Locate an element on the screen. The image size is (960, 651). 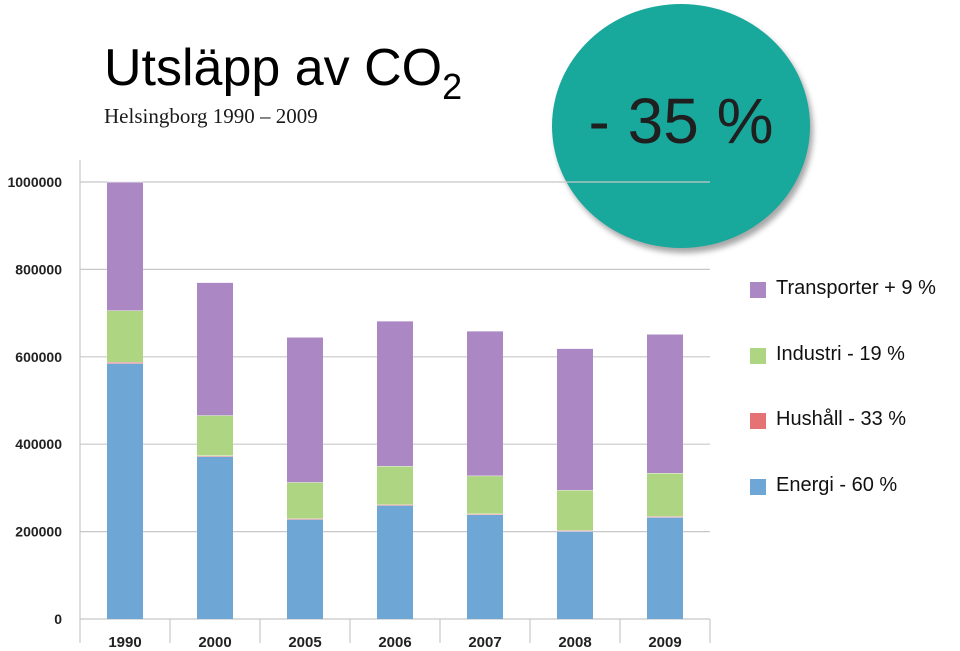
legend-label-transporter: Transporter + 9 % is located at coordinates (856, 288).